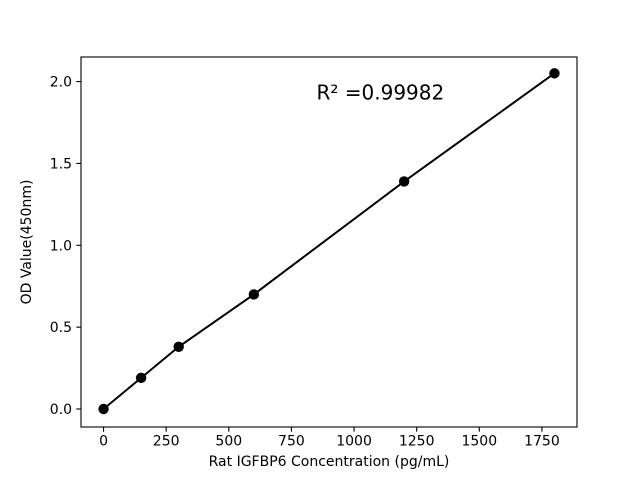 The width and height of the screenshot is (640, 480). What do you see at coordinates (61, 410) in the screenshot?
I see `y-tick-label: 0.0` at bounding box center [61, 410].